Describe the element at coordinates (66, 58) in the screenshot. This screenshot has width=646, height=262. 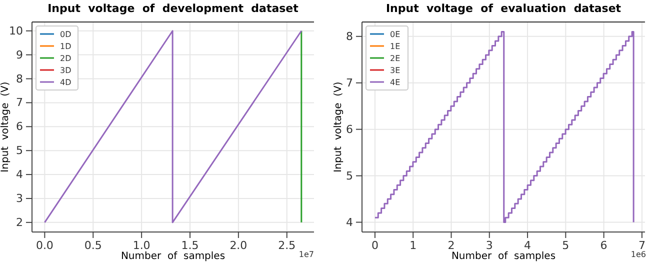
I see `legend-label: 2D` at that location.